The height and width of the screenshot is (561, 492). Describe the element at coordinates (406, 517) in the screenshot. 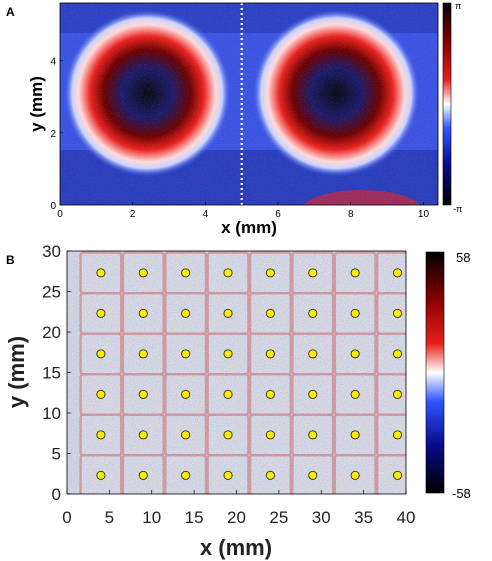

I see `panel-b-x-tick-label: 40` at that location.